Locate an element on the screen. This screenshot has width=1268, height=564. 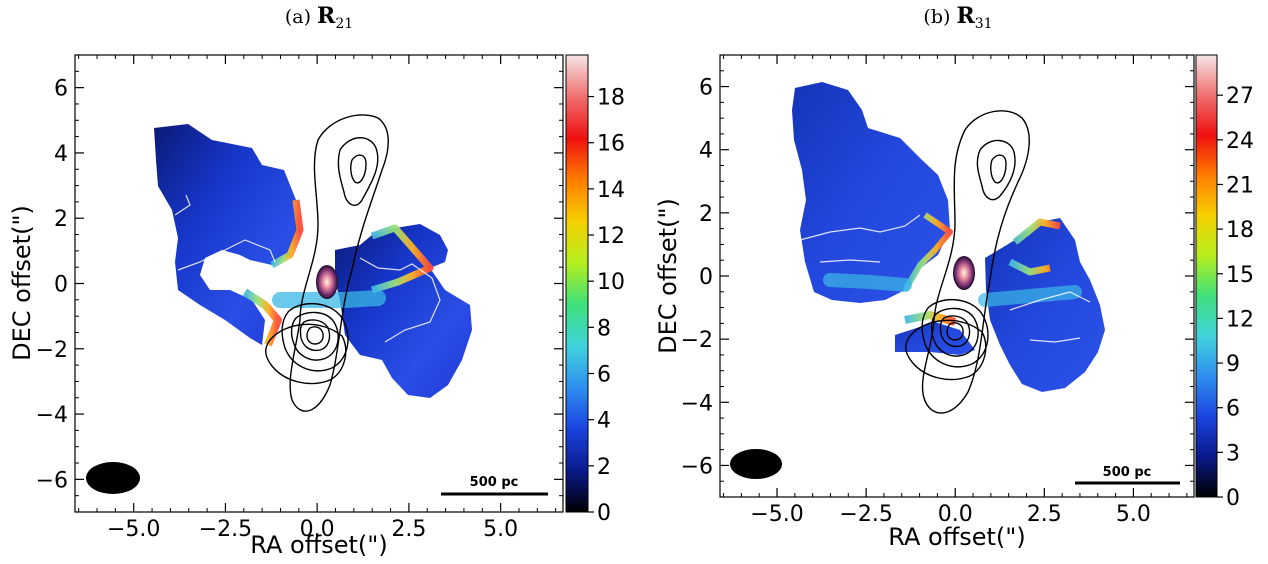
panel-b-ytick-label: 0 is located at coordinates (706, 277).